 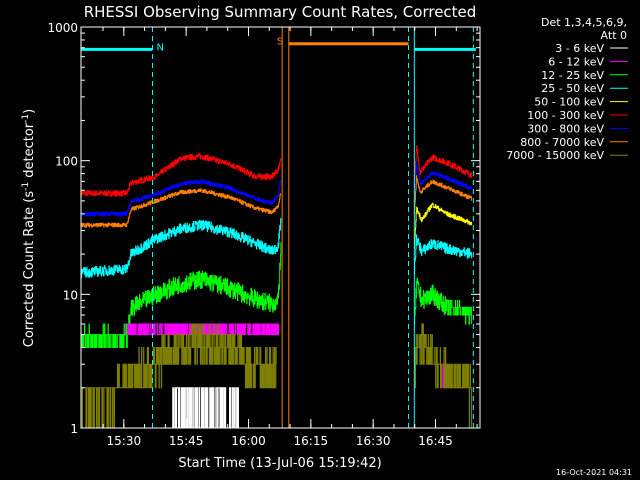 I want to click on series-4-seg2, so click(x=443, y=226).